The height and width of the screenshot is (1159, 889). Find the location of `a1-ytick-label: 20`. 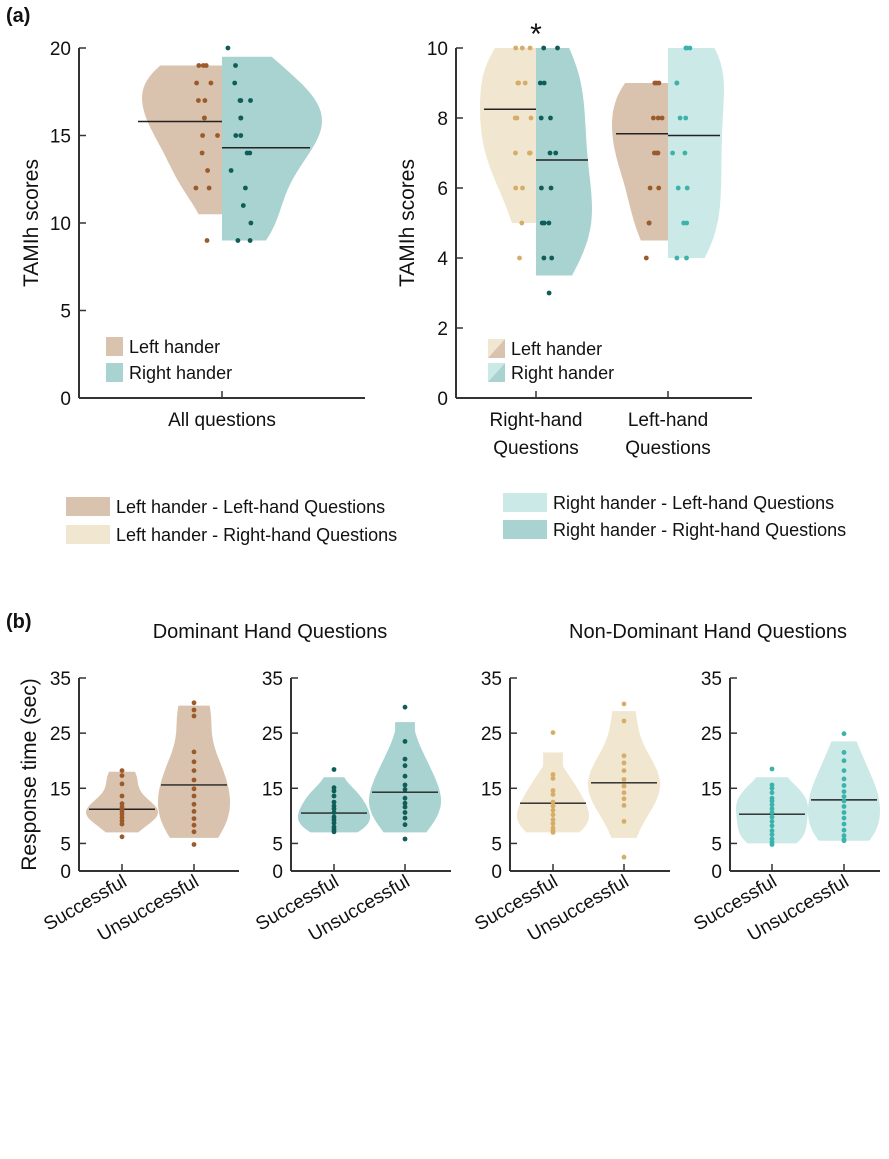

a1-ytick-label: 20 is located at coordinates (60, 49).